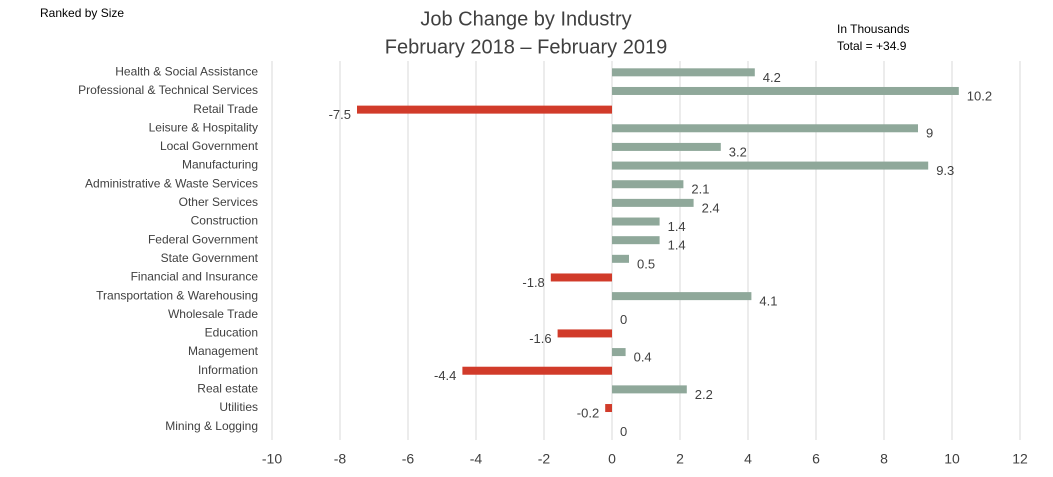  I want to click on y-tick-label: Mining & Logging, so click(211, 426).